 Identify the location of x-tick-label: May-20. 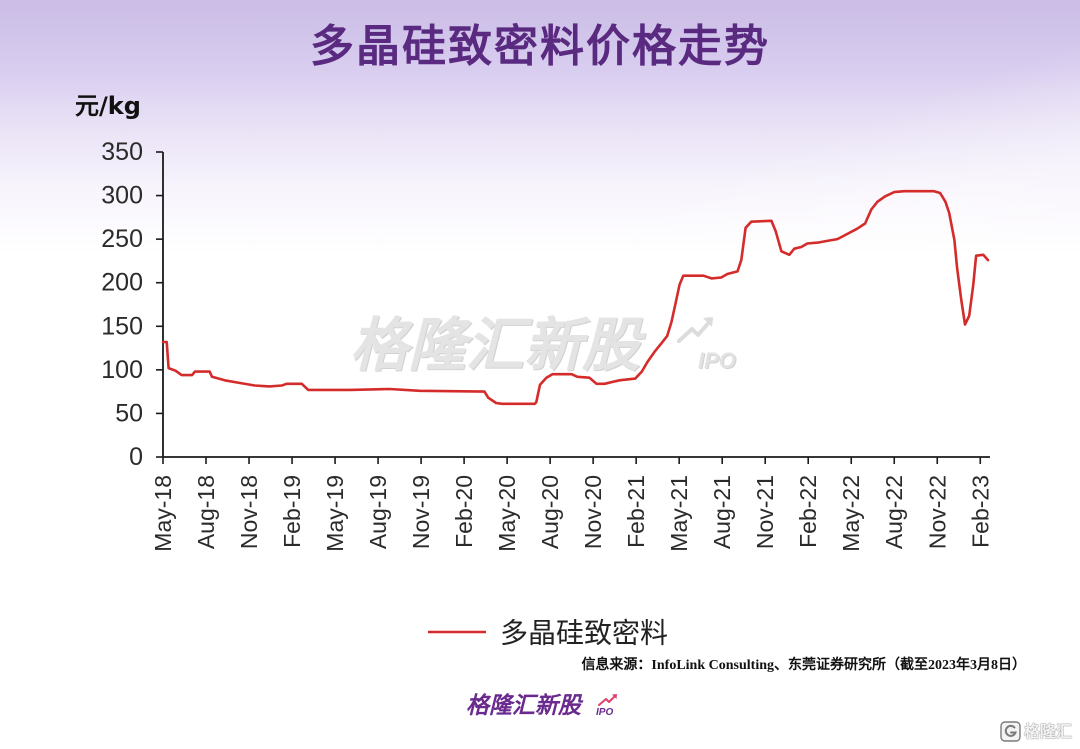
(507, 513).